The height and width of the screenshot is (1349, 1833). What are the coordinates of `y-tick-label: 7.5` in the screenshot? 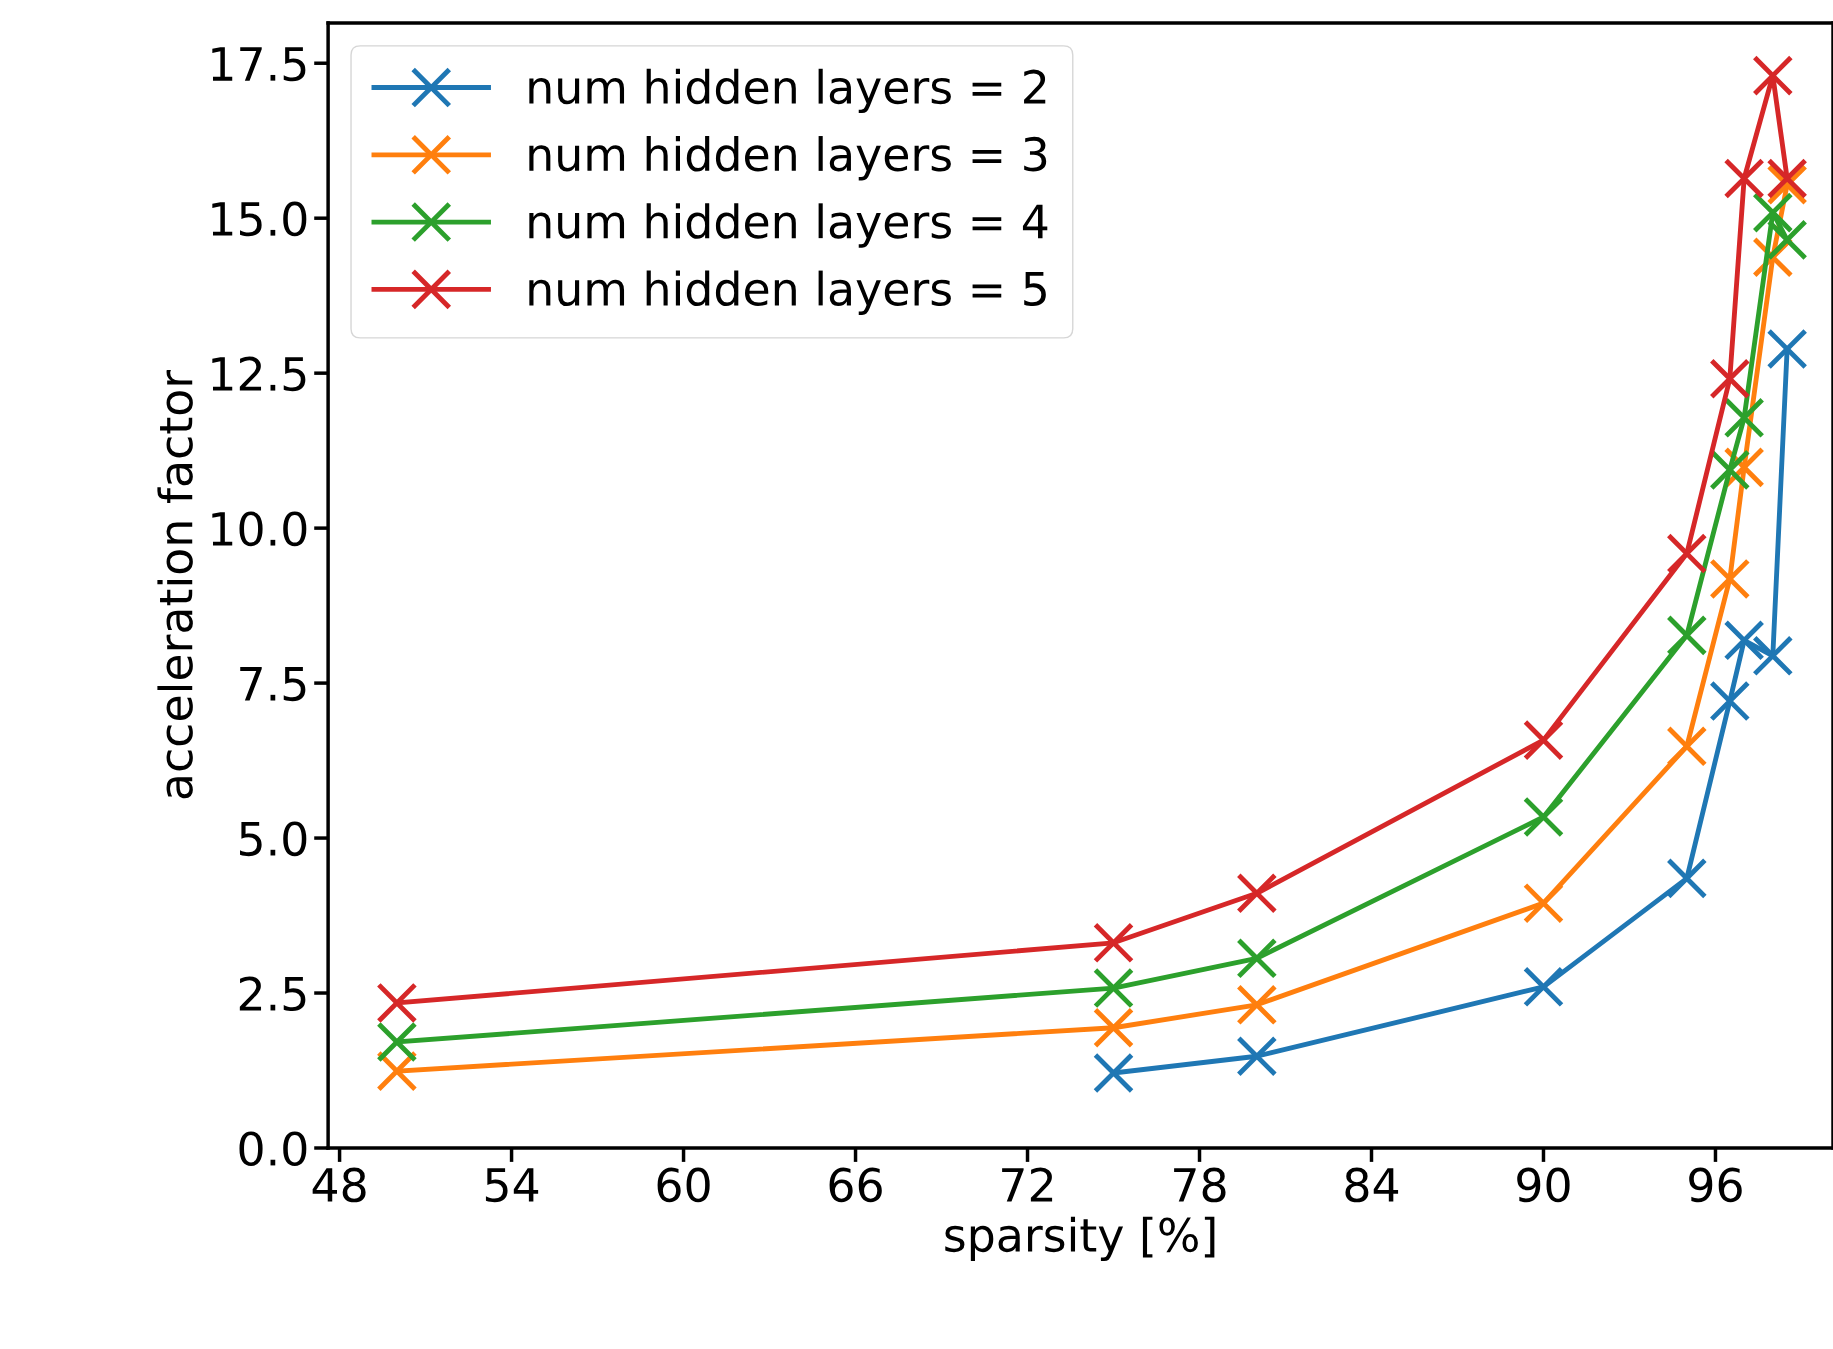 It's located at (273, 684).